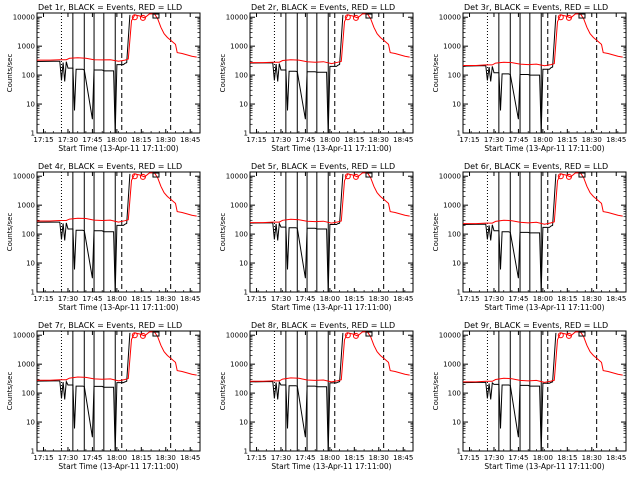  I want to click on panel-title: Det 6r, BLACK = Events, RED = LLD, so click(536, 166).